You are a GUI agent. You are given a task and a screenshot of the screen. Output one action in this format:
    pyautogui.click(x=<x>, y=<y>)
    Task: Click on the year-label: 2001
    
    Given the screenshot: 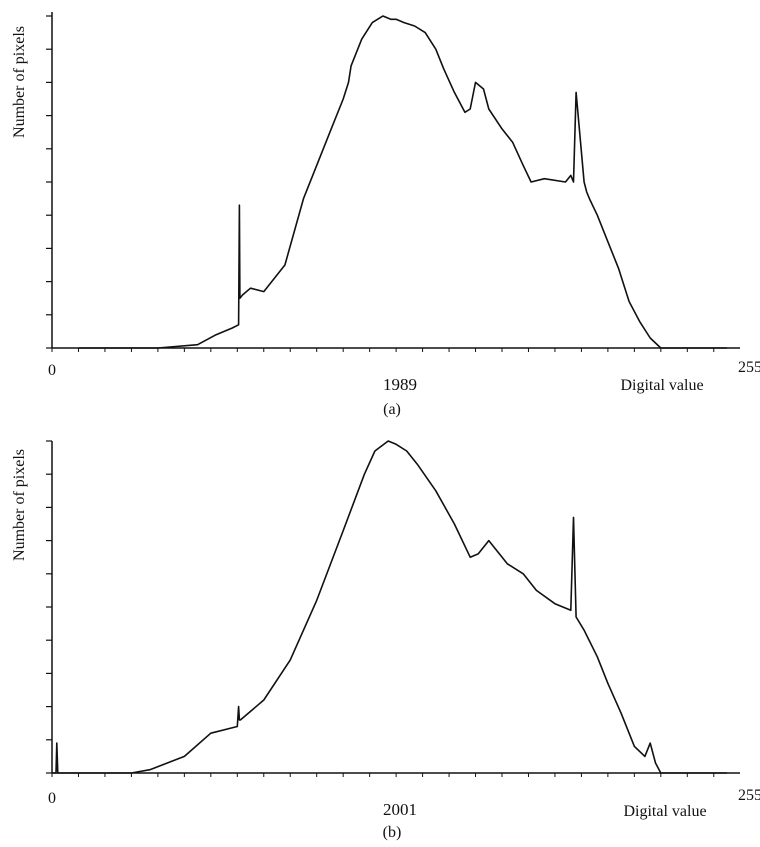 What is the action you would take?
    pyautogui.click(x=400, y=809)
    